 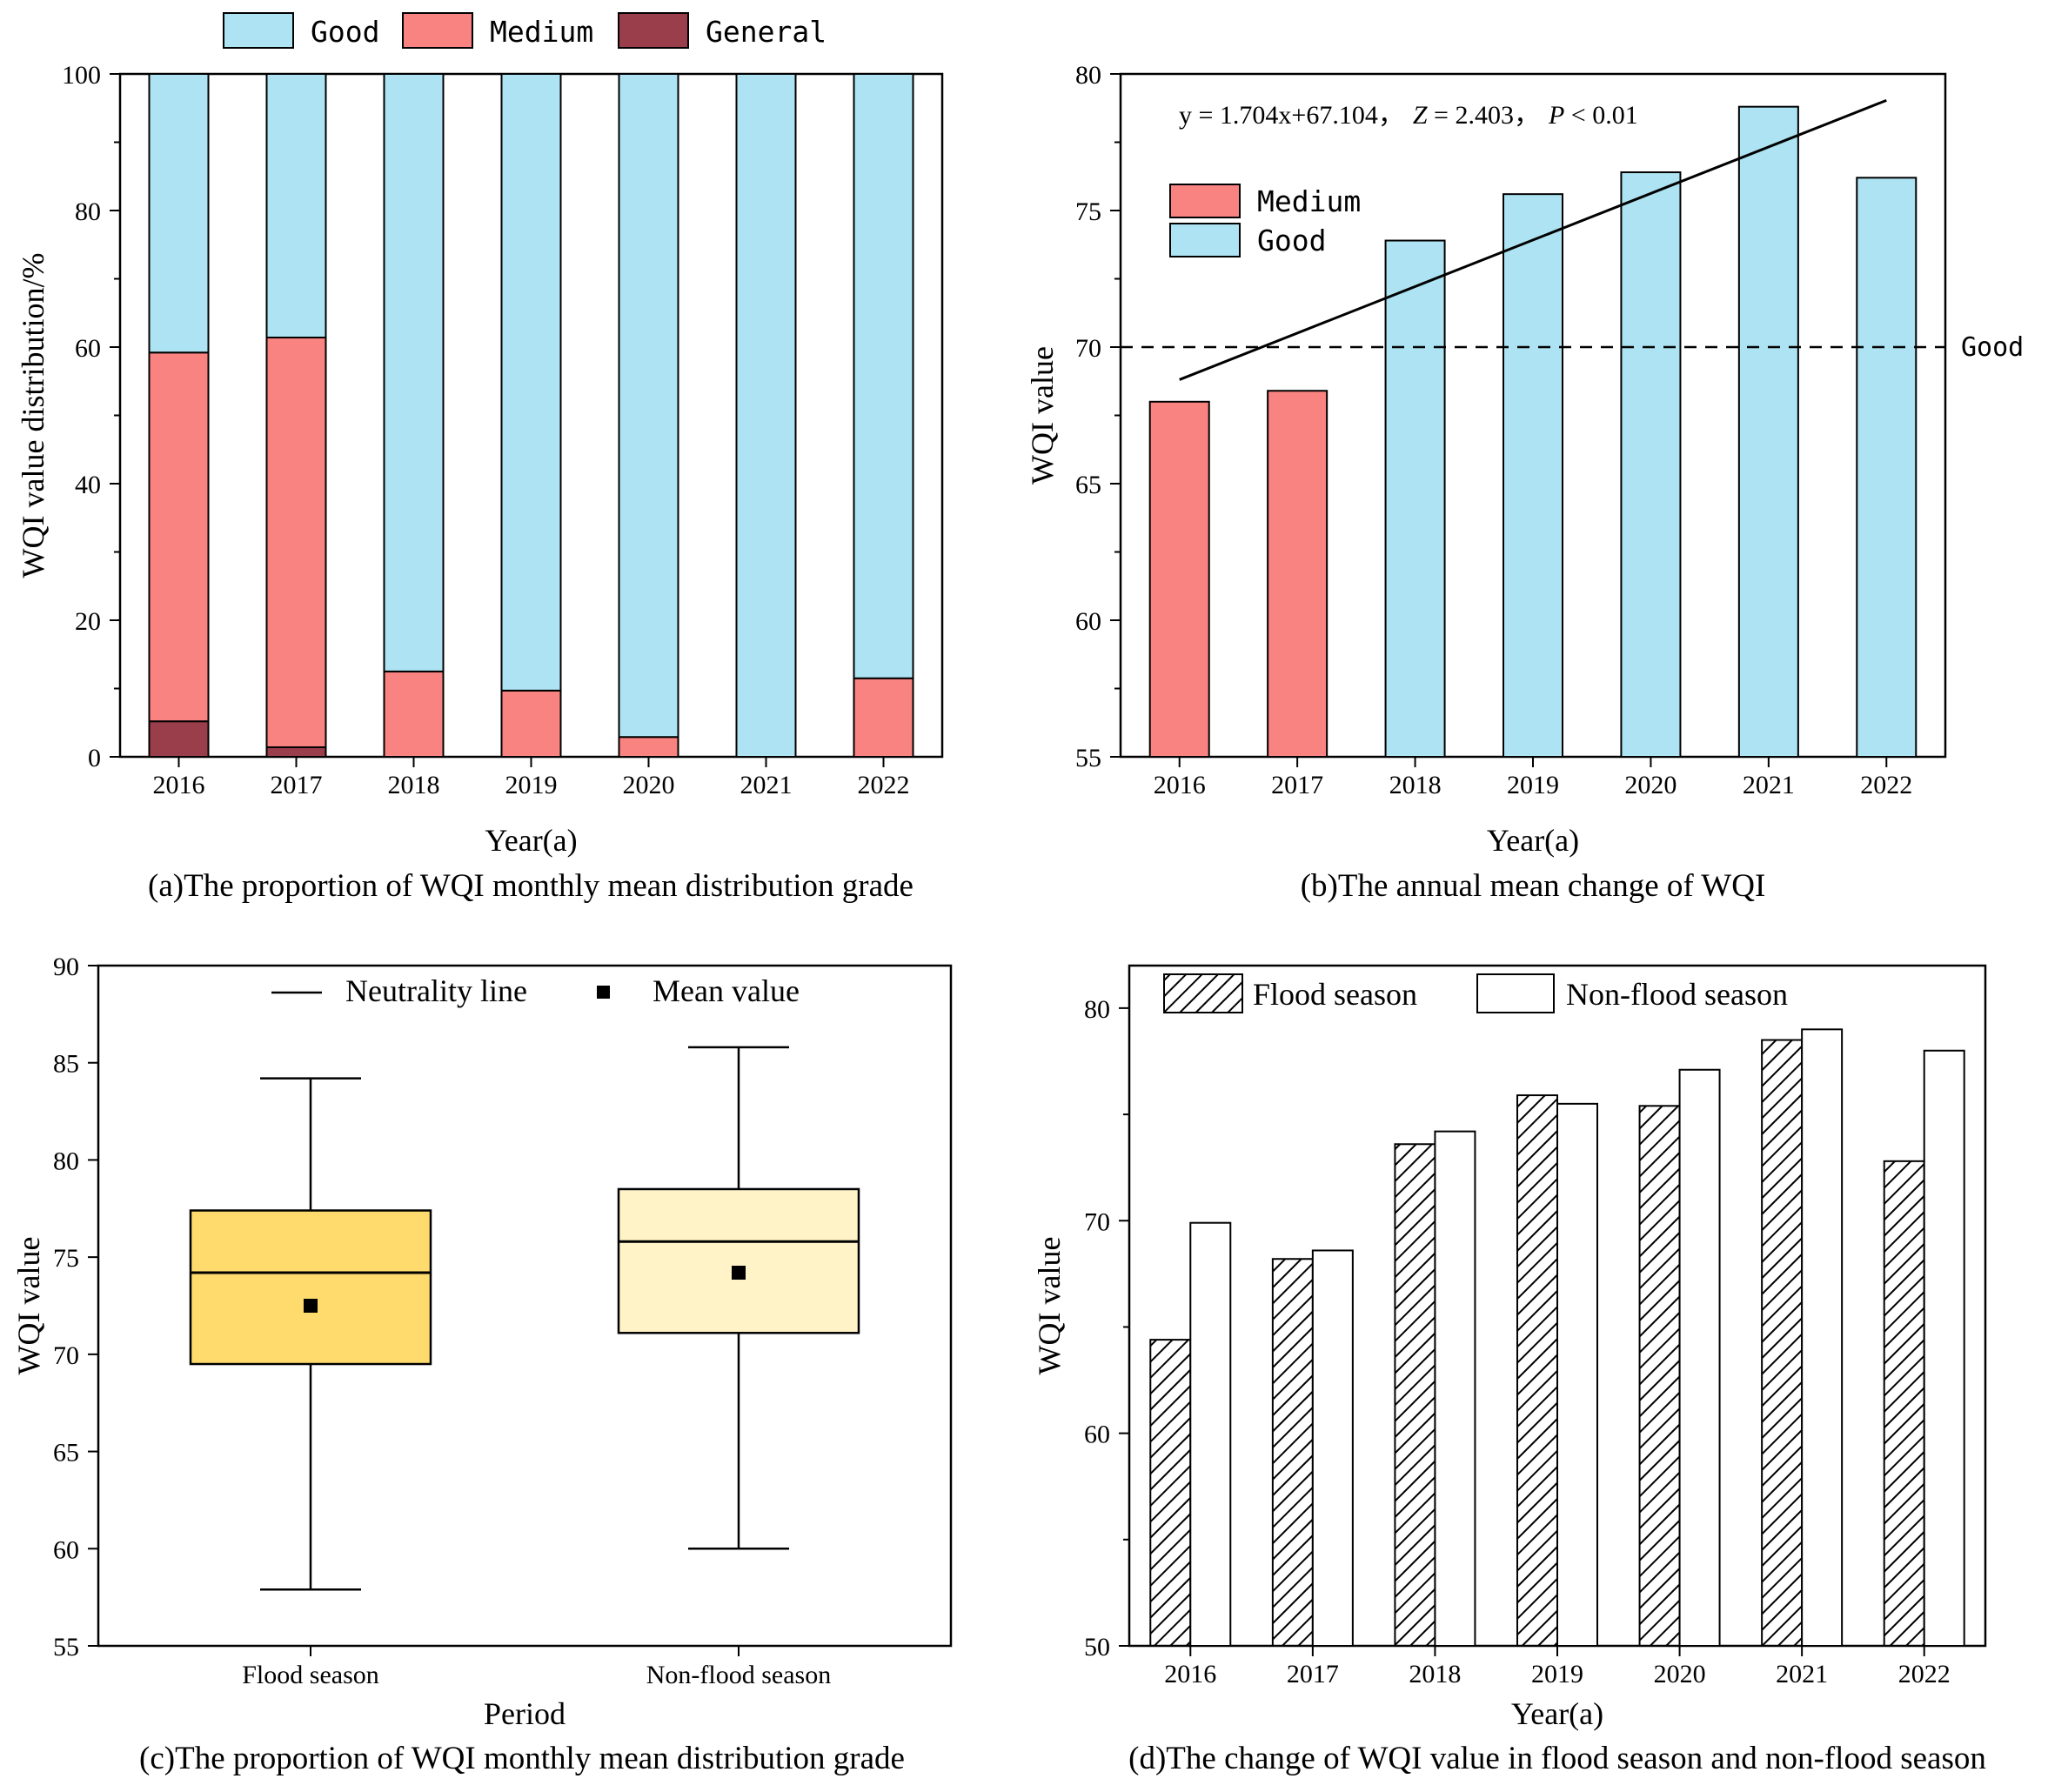 I want to click on legend: Flood season Non-flood season, so click(x=1475, y=993).